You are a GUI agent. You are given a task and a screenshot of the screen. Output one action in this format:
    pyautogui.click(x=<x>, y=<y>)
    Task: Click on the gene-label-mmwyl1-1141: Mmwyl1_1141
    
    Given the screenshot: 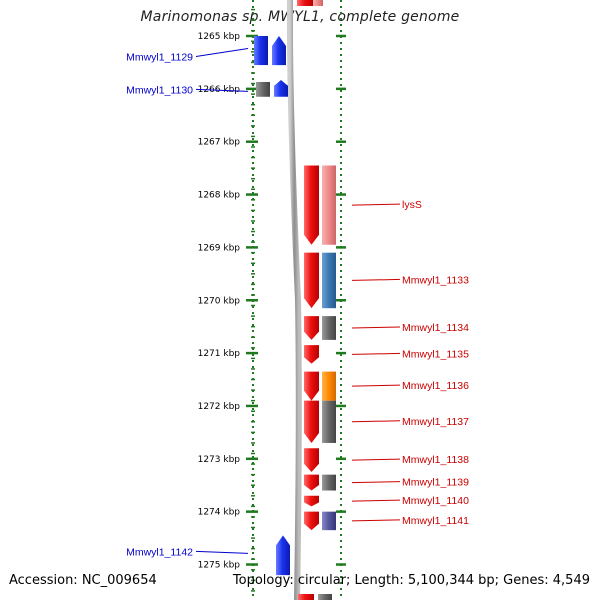 What is the action you would take?
    pyautogui.click(x=435, y=521)
    